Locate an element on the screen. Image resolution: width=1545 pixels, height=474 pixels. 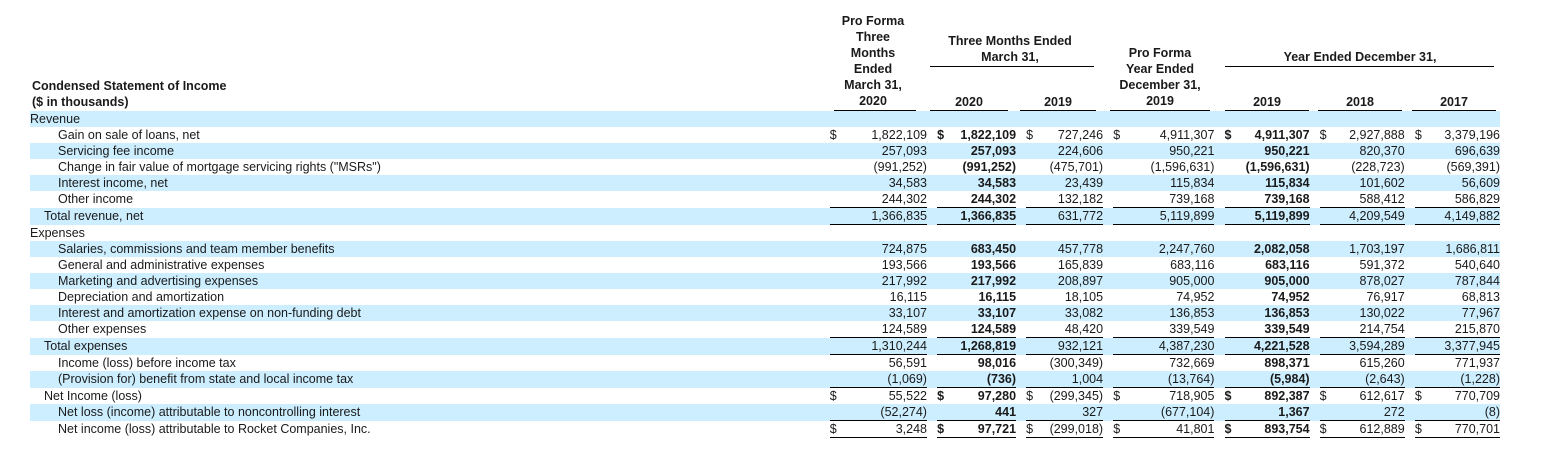
value-cell: 257,093 is located at coordinates (984, 151).